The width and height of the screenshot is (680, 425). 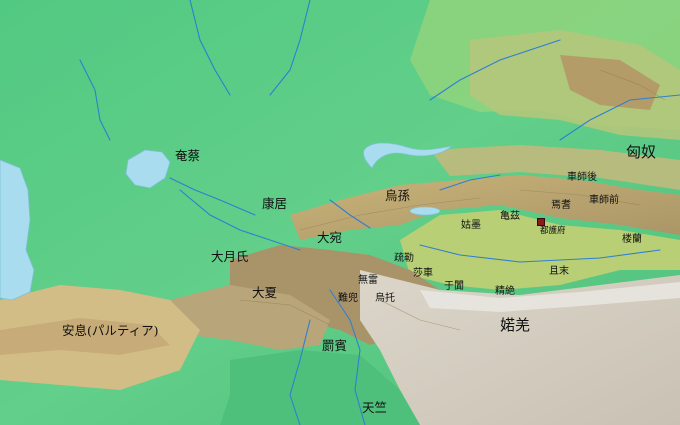 What do you see at coordinates (188, 155) in the screenshot?
I see `label-yancai: 奄蔡` at bounding box center [188, 155].